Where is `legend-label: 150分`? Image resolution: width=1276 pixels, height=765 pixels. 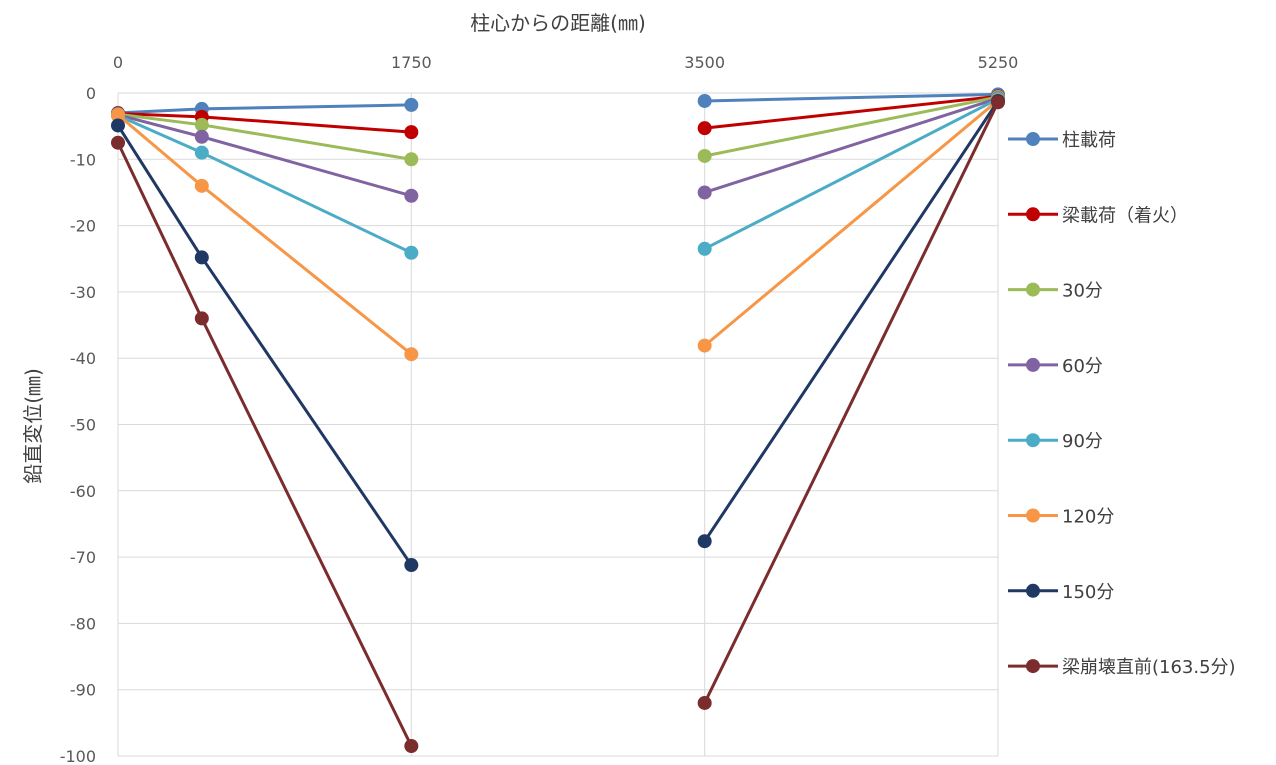
legend-label: 150分 is located at coordinates (1088, 592).